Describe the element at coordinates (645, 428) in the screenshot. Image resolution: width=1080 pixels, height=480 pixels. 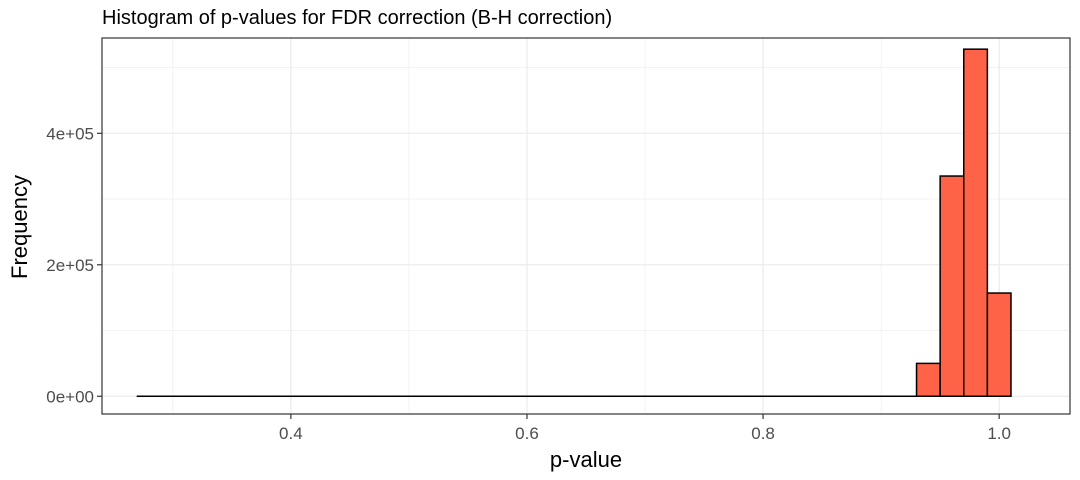
I see `x-axis: 0.4 0.6 0.8 1.0` at that location.